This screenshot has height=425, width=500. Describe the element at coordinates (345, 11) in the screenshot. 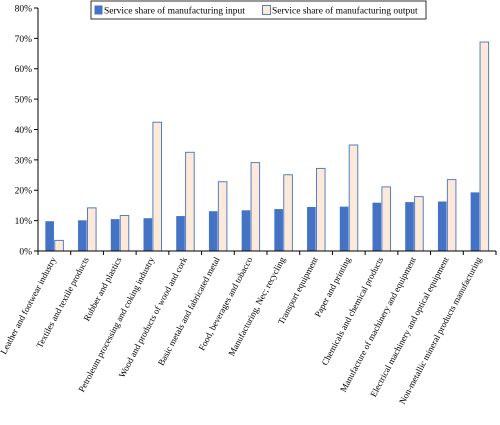

I see `legend-label-output: Service share of manufacturing output` at that location.